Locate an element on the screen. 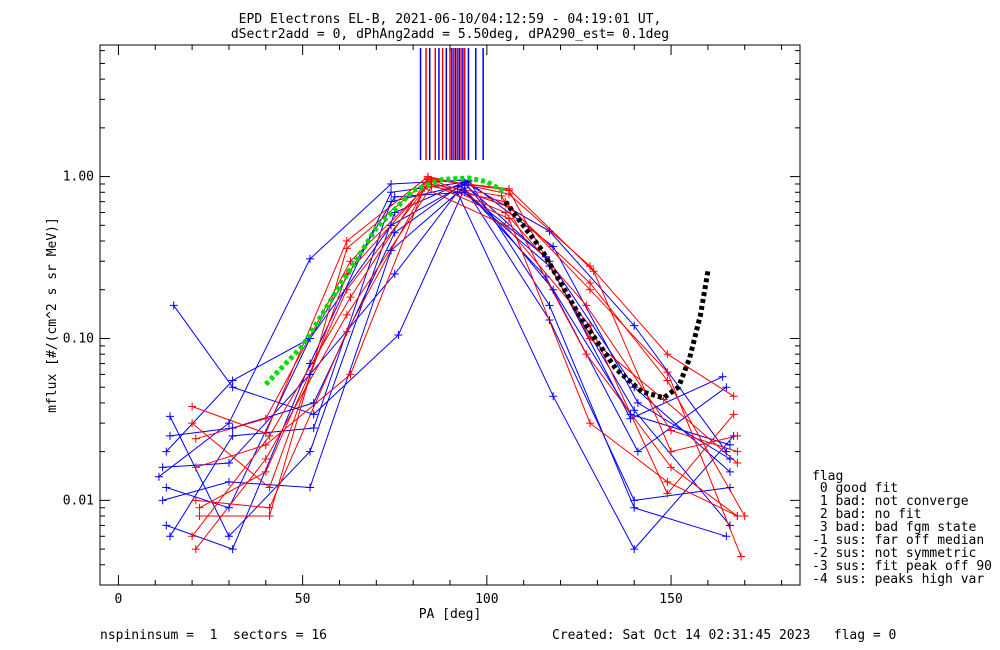  black-fit-curve is located at coordinates (607, 300).